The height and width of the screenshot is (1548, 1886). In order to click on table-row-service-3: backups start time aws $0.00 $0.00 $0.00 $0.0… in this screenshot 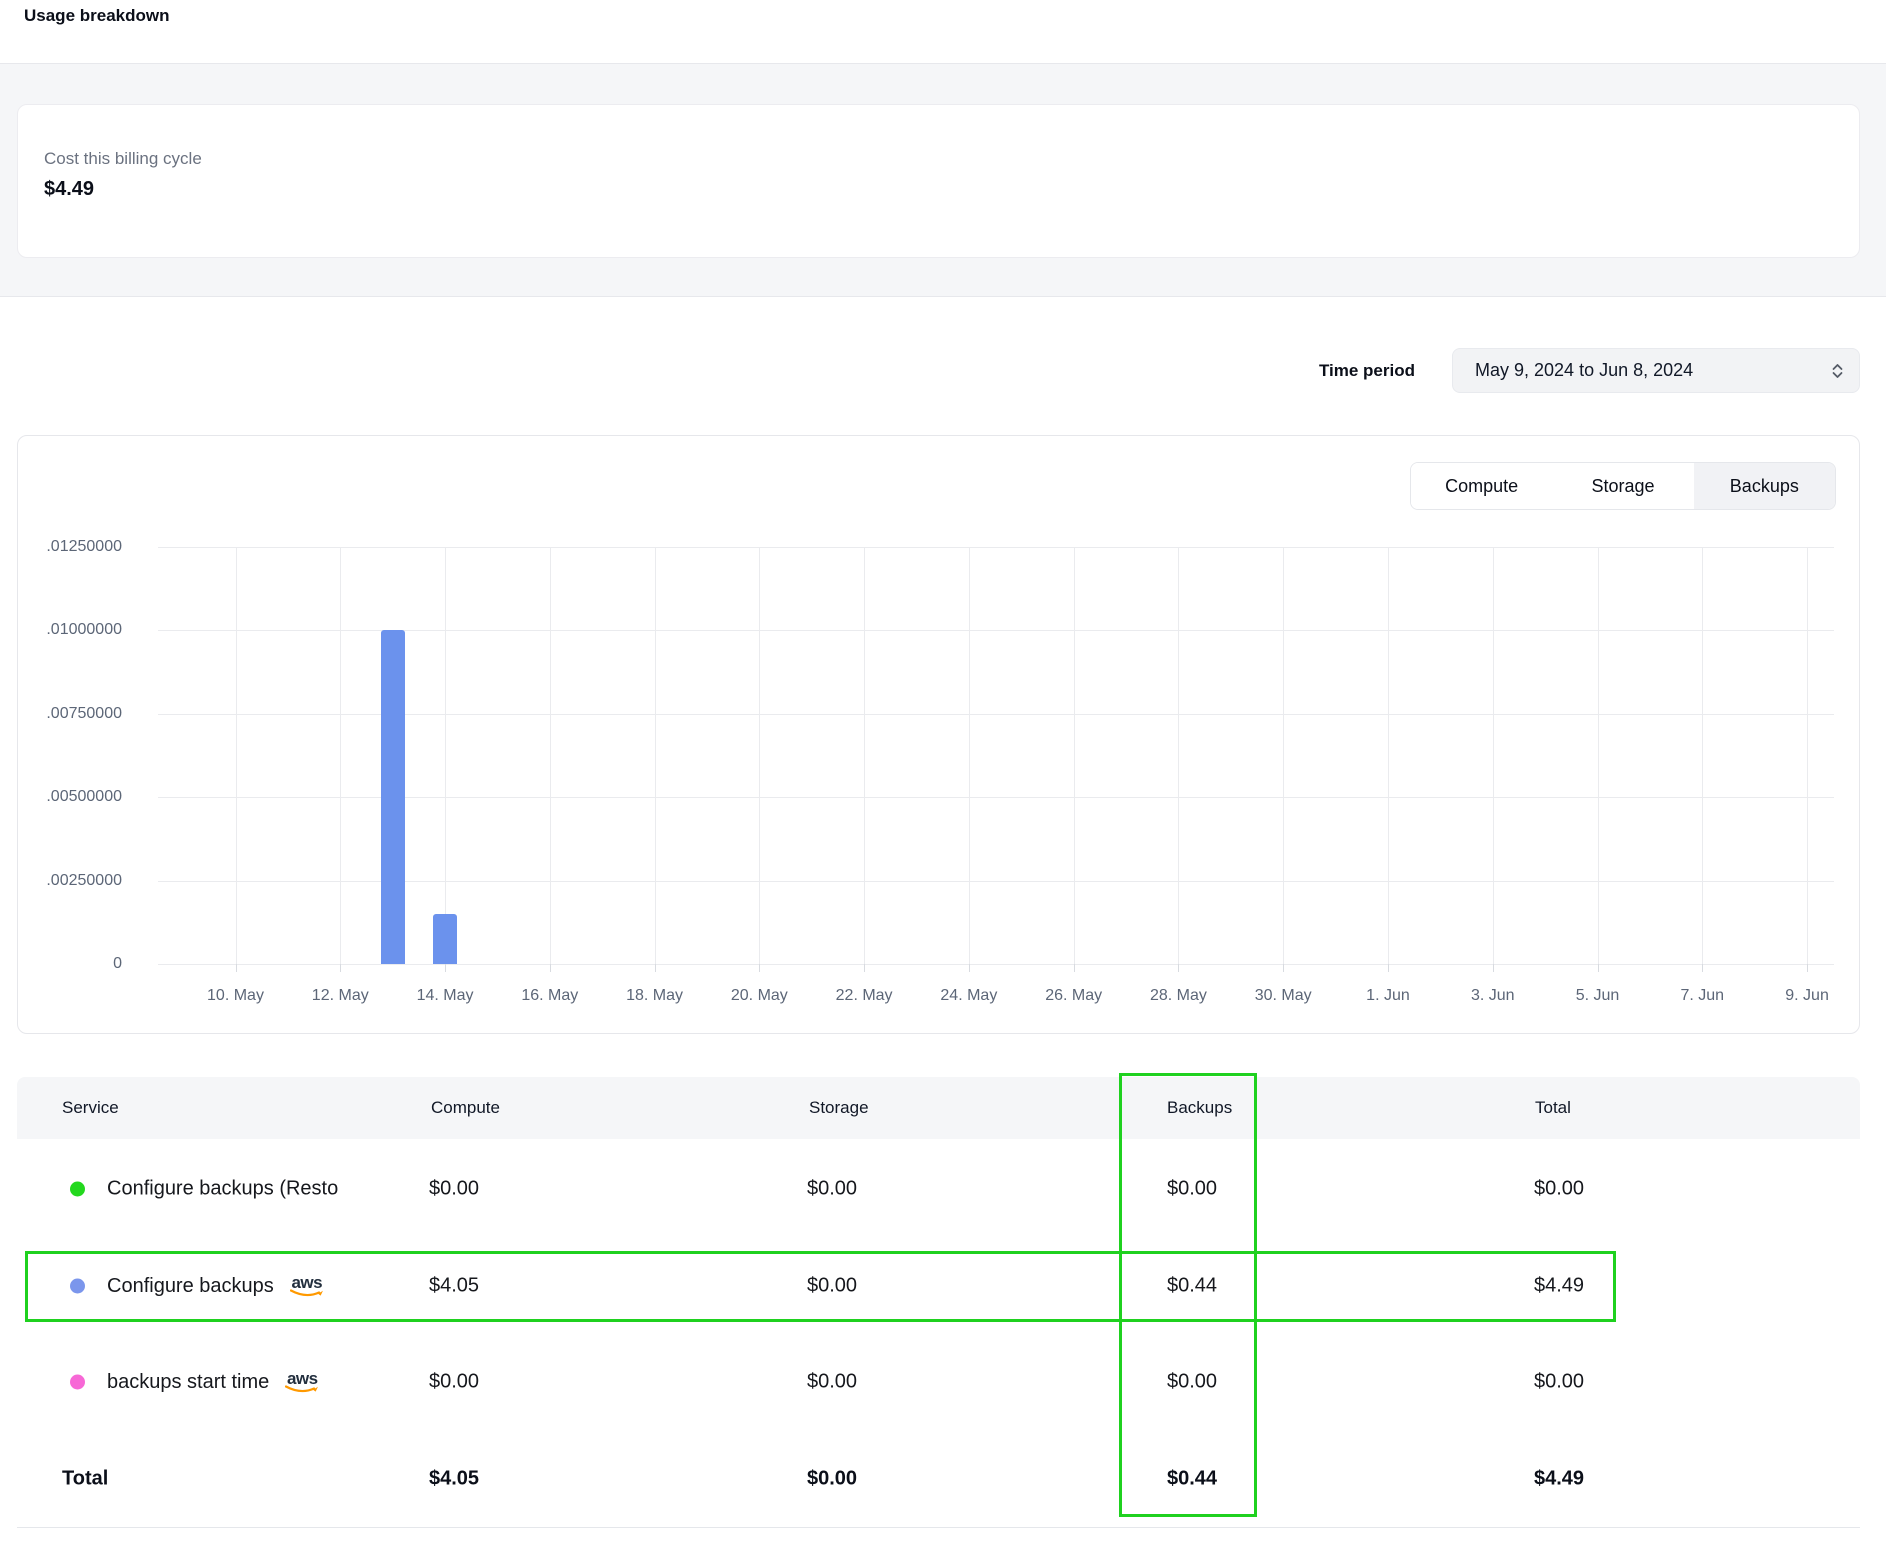, I will do `click(938, 1382)`.